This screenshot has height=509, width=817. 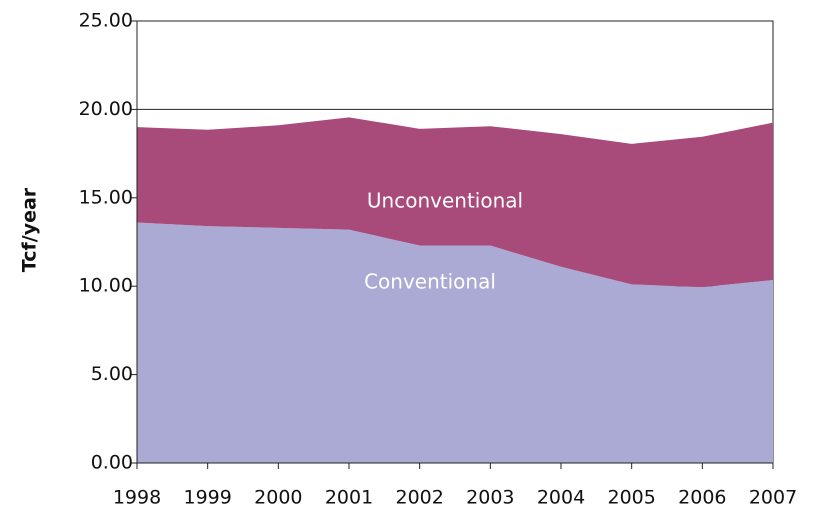 What do you see at coordinates (112, 463) in the screenshot?
I see `y-tick-label: 0.00` at bounding box center [112, 463].